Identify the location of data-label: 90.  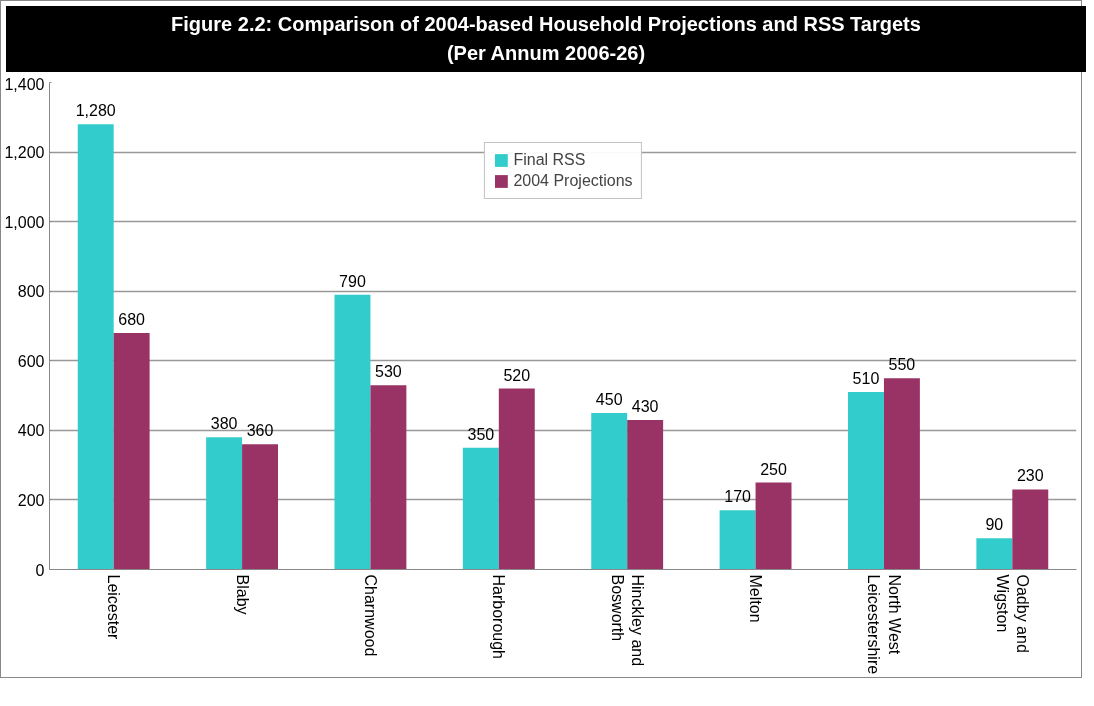
(994, 525).